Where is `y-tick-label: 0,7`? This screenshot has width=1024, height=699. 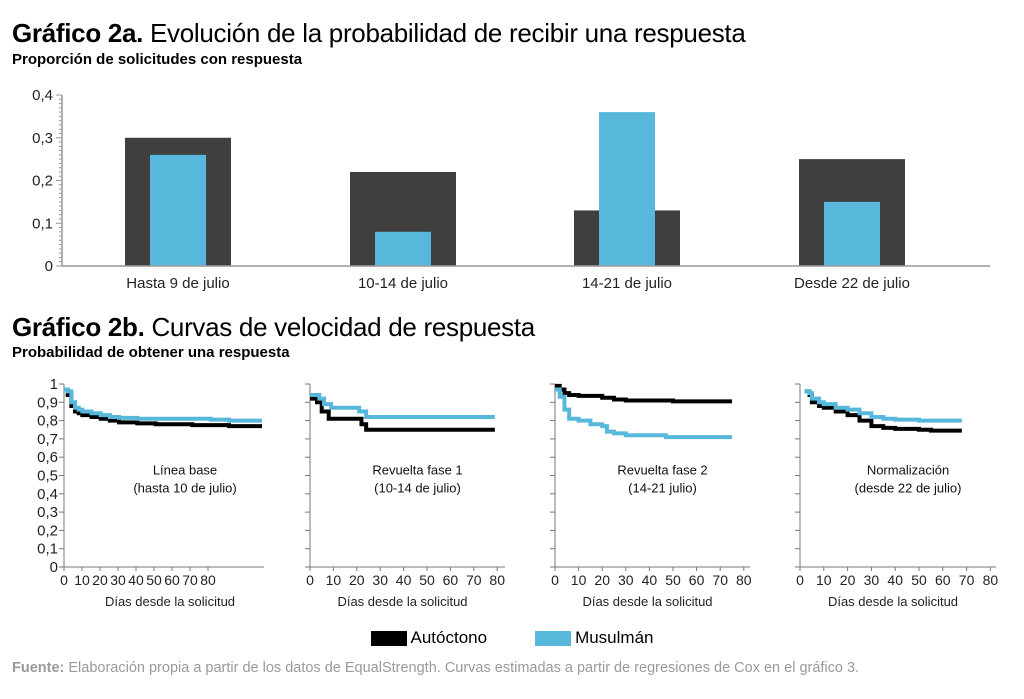 y-tick-label: 0,7 is located at coordinates (47, 439).